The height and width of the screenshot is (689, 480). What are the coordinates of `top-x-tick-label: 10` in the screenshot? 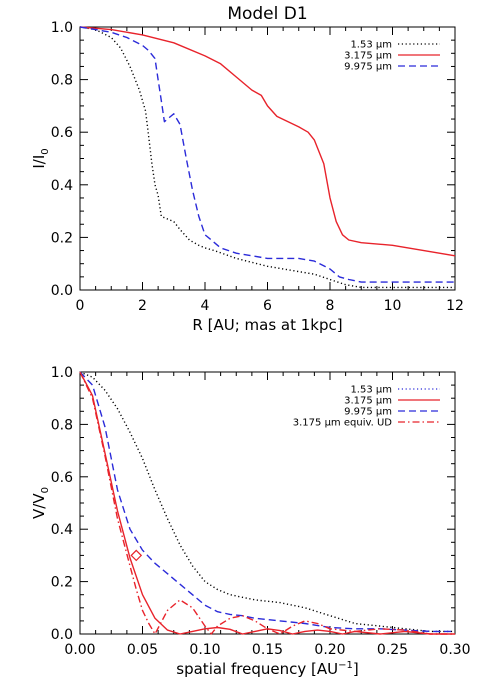 It's located at (393, 306).